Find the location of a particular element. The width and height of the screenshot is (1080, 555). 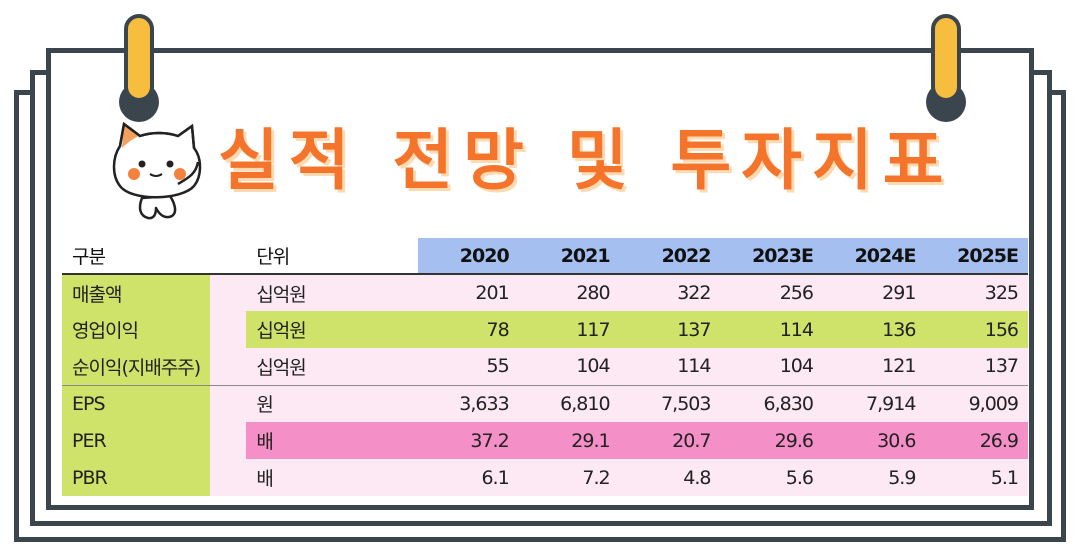

table-cell: 55 is located at coordinates (498, 366).